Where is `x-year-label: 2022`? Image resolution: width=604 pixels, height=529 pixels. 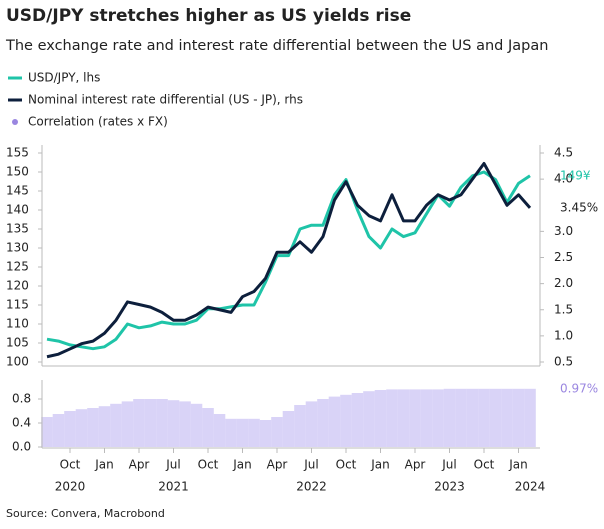 x-year-label: 2022 is located at coordinates (311, 487).